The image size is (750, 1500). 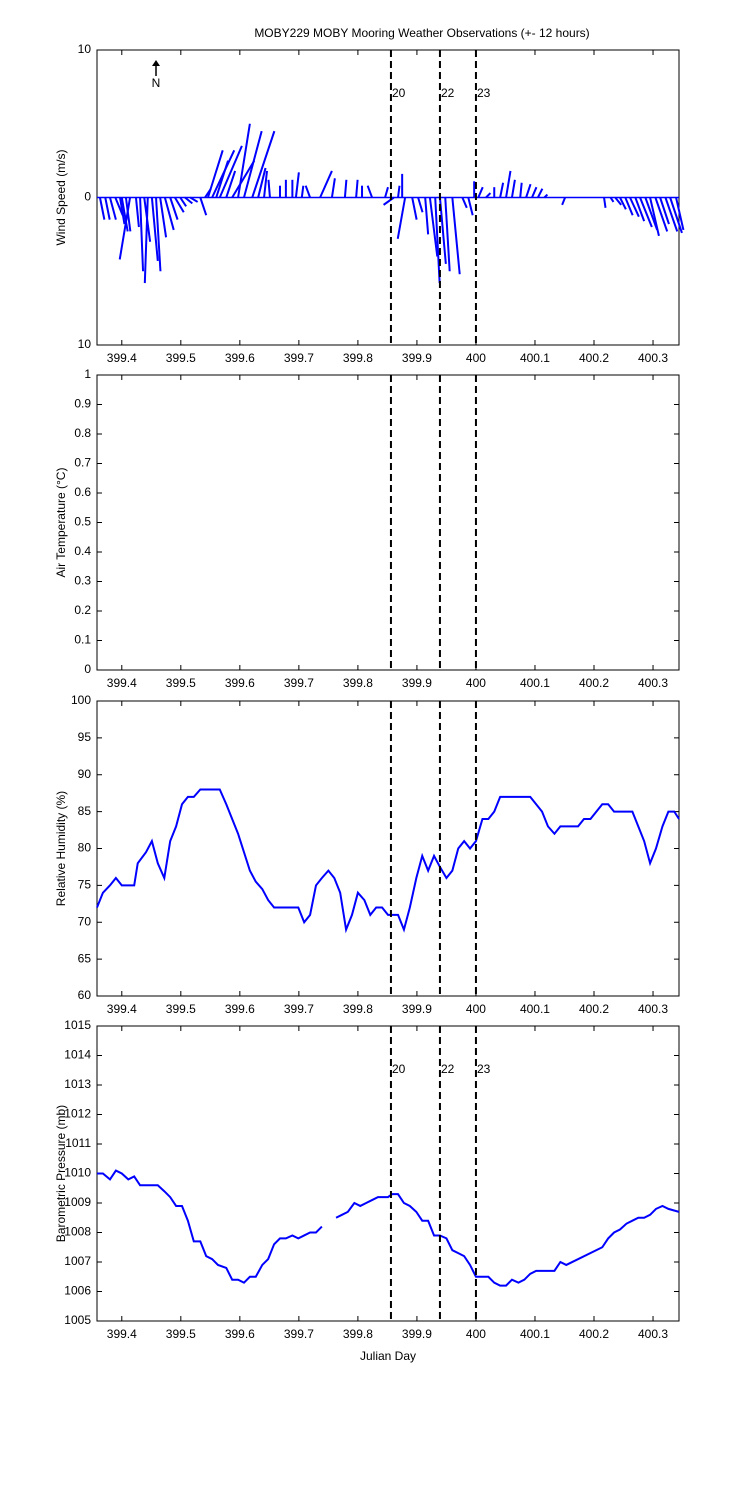 What do you see at coordinates (77, 1114) in the screenshot?
I see `y-tick-label: 1012` at bounding box center [77, 1114].